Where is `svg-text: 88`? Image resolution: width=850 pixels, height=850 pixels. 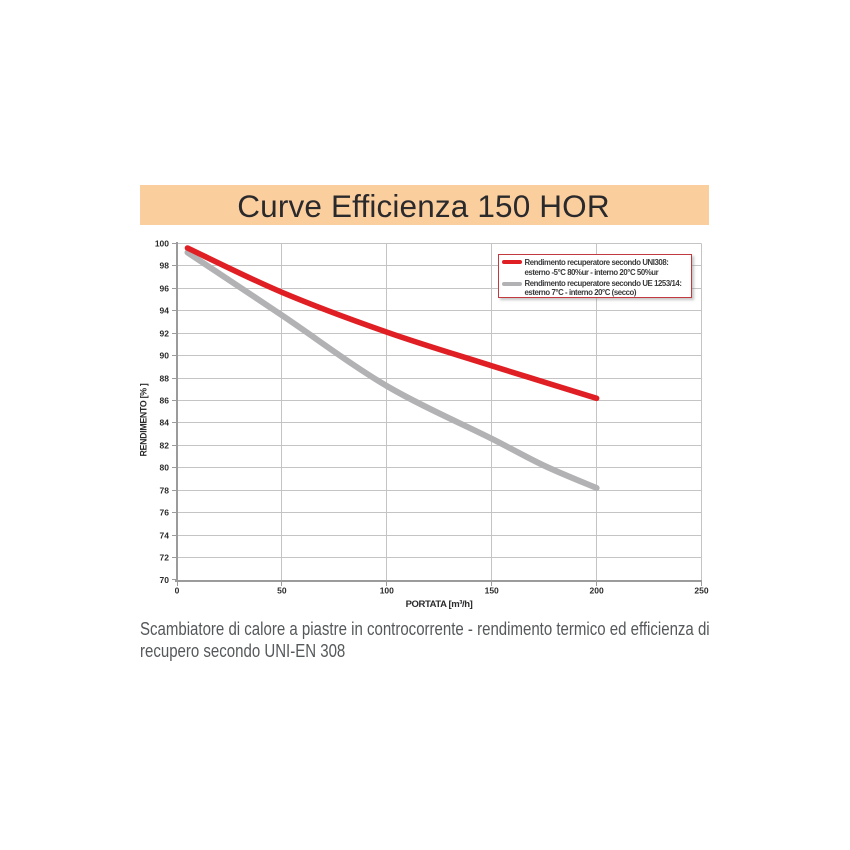
svg-text: 88 is located at coordinates (165, 379).